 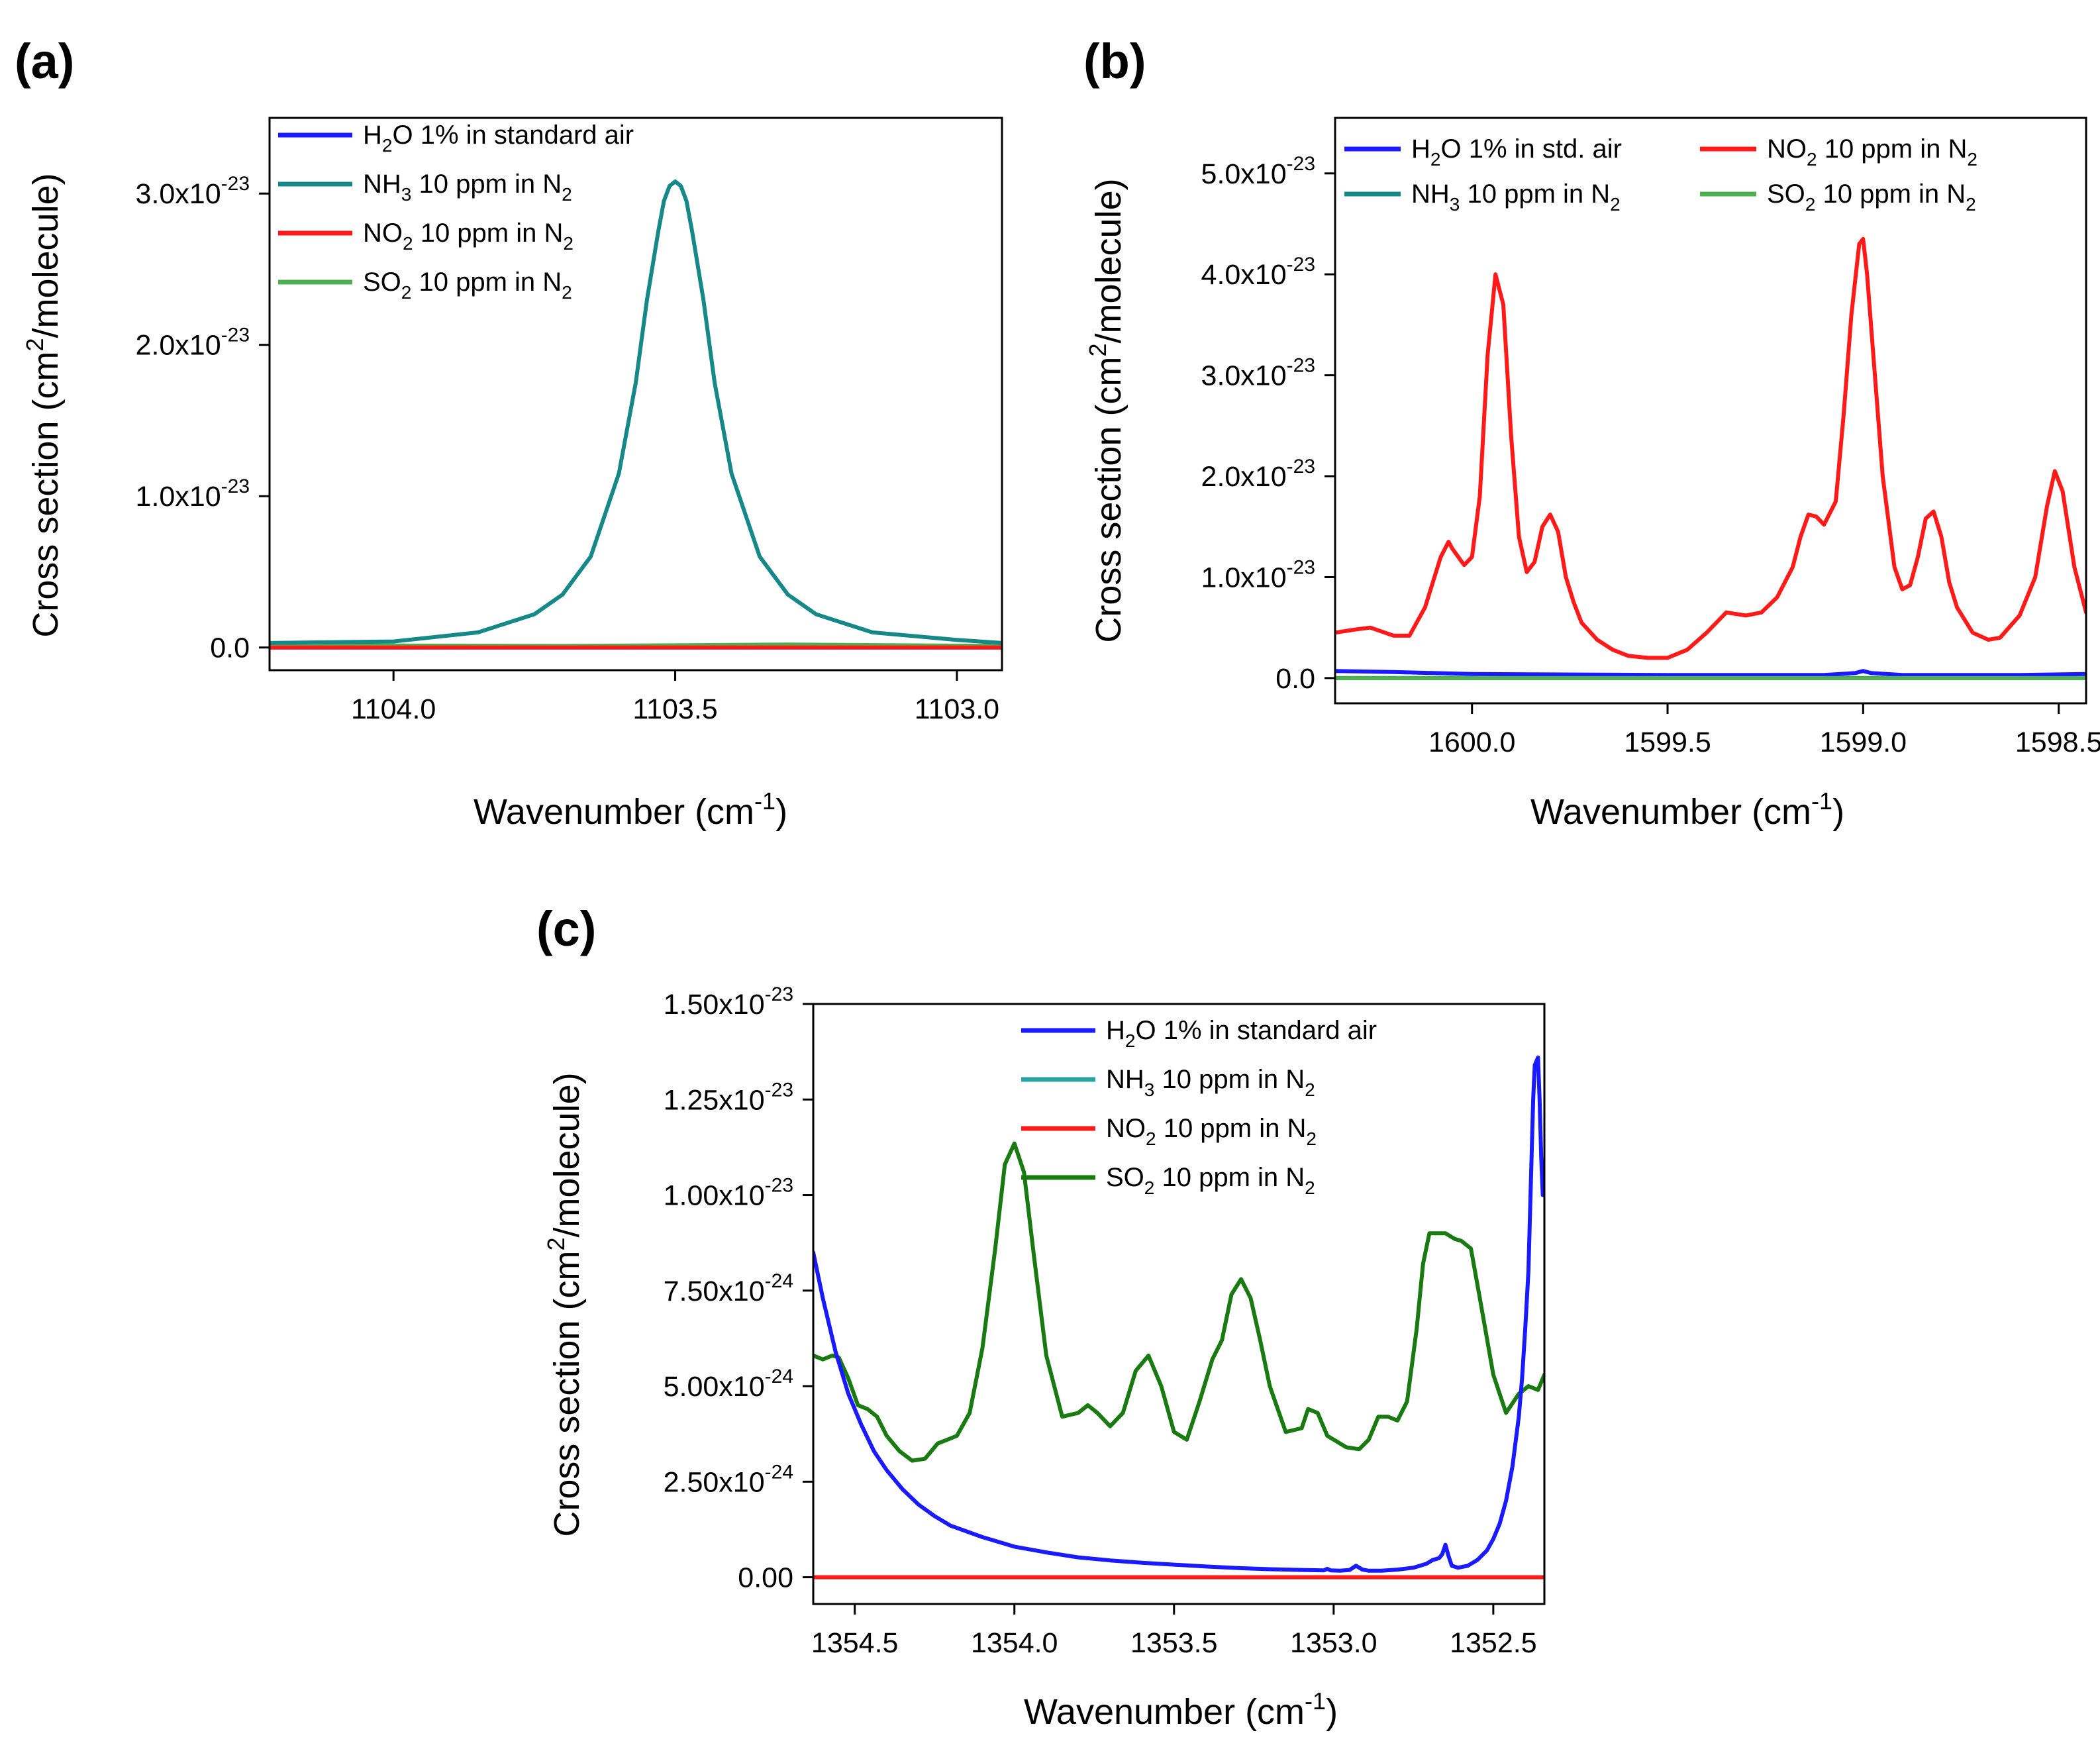 I want to click on y-tick-label: 5.0x10⁻²³, so click(x=1258, y=172).